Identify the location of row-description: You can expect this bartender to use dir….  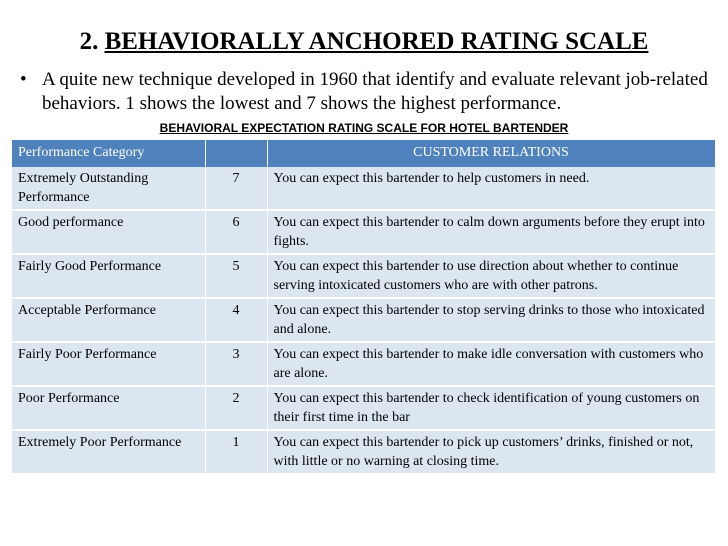
(491, 276).